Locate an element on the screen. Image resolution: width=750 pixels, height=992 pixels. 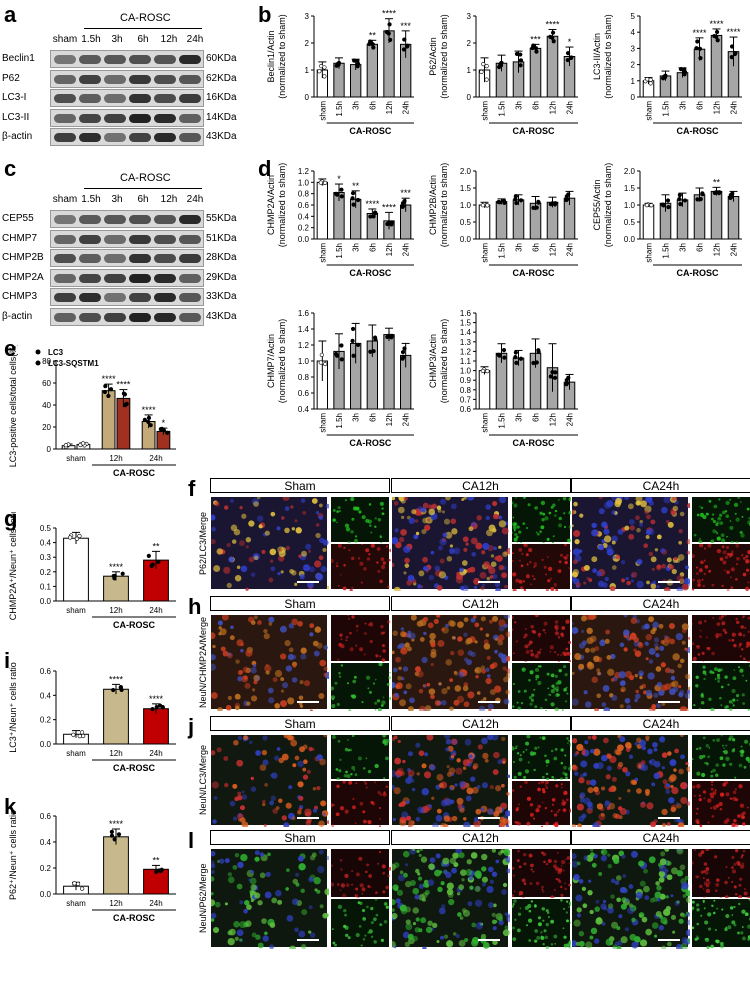
x-tick-label: 12h is located at coordinates (115, 903).